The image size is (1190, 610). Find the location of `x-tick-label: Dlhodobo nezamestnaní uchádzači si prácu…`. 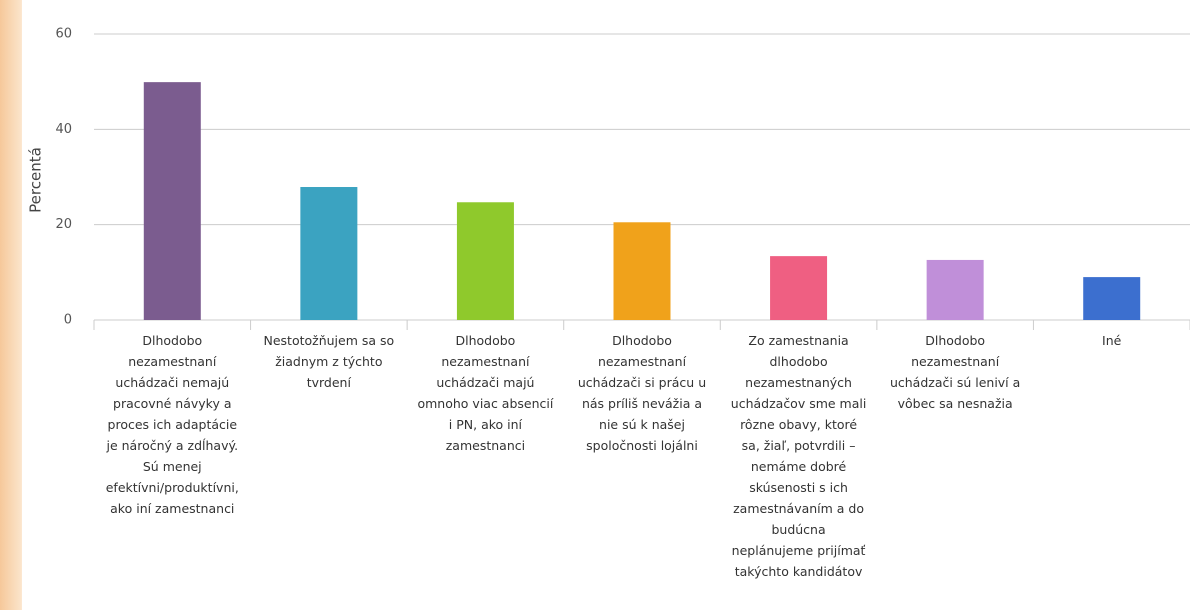

x-tick-label: Dlhodobo nezamestnaní uchádzači si prácu… is located at coordinates (642, 393).